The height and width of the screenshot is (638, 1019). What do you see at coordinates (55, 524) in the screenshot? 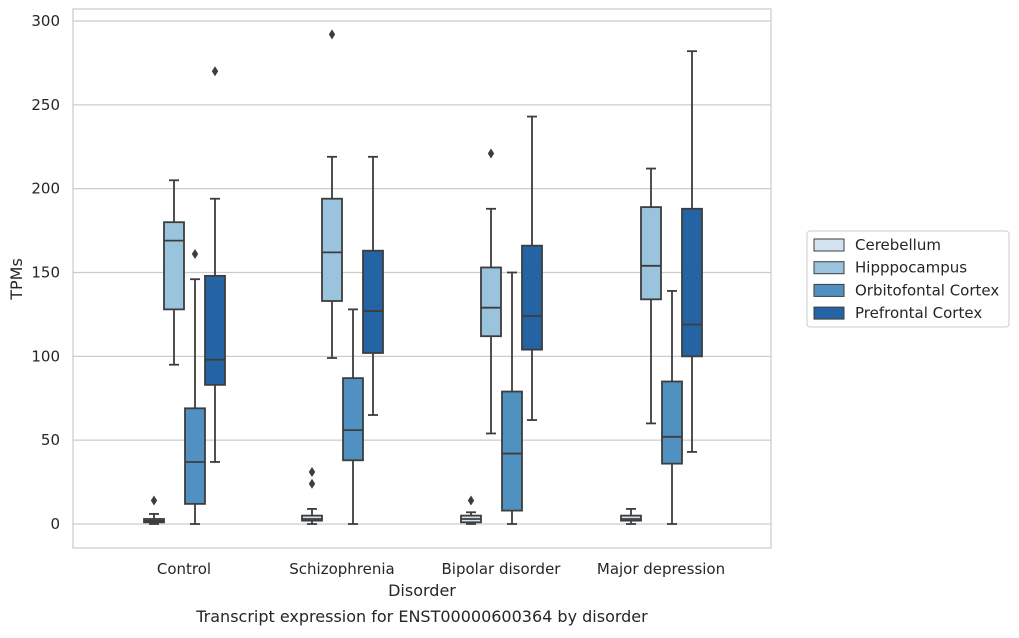
I see `y-tick-label: 0` at bounding box center [55, 524].